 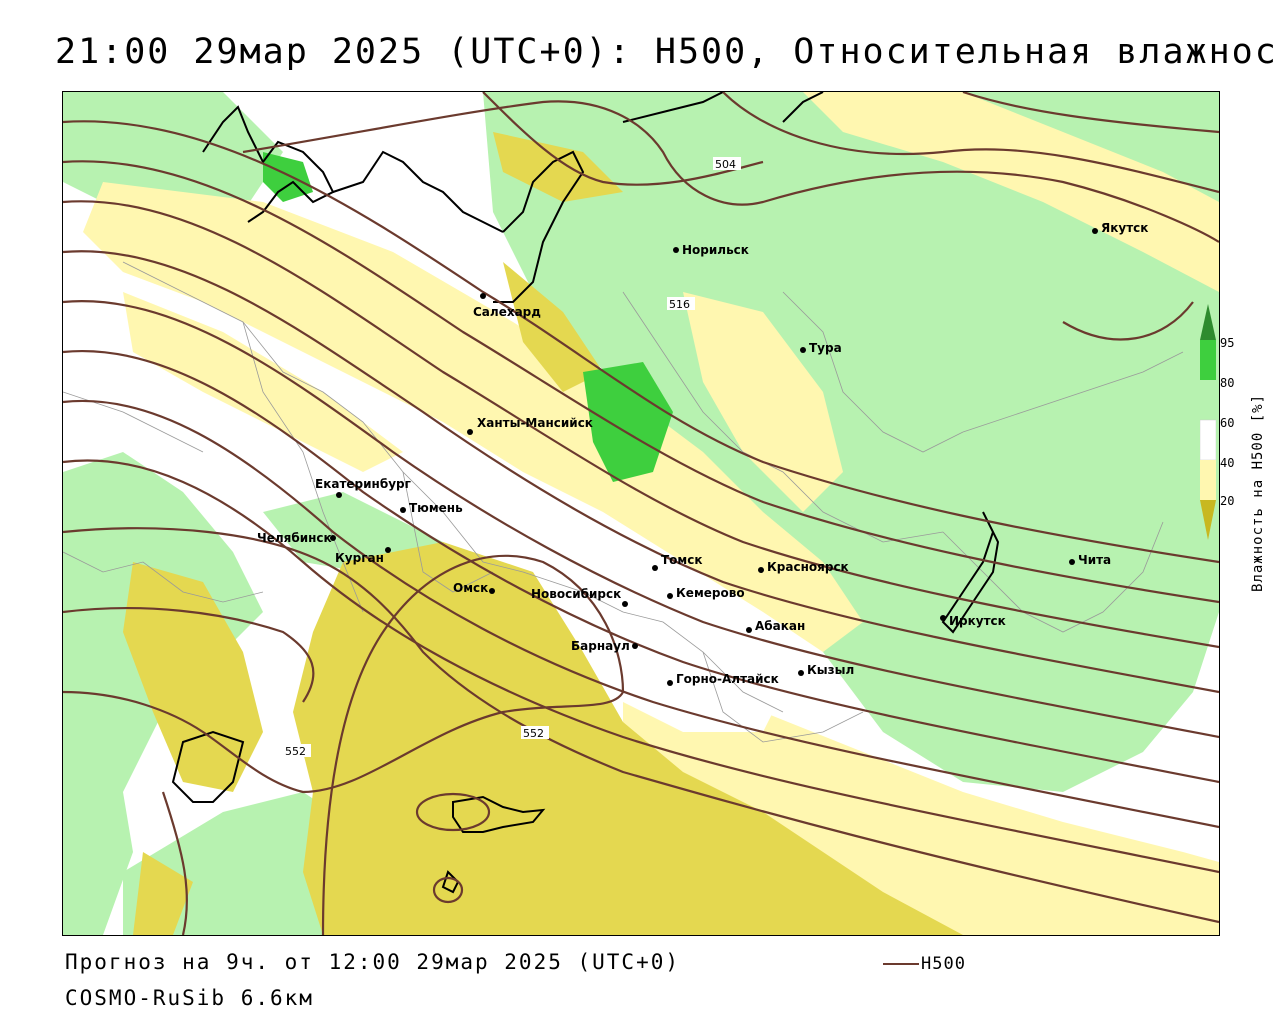 I want to click on city-label: Якутск, so click(x=1124, y=228).